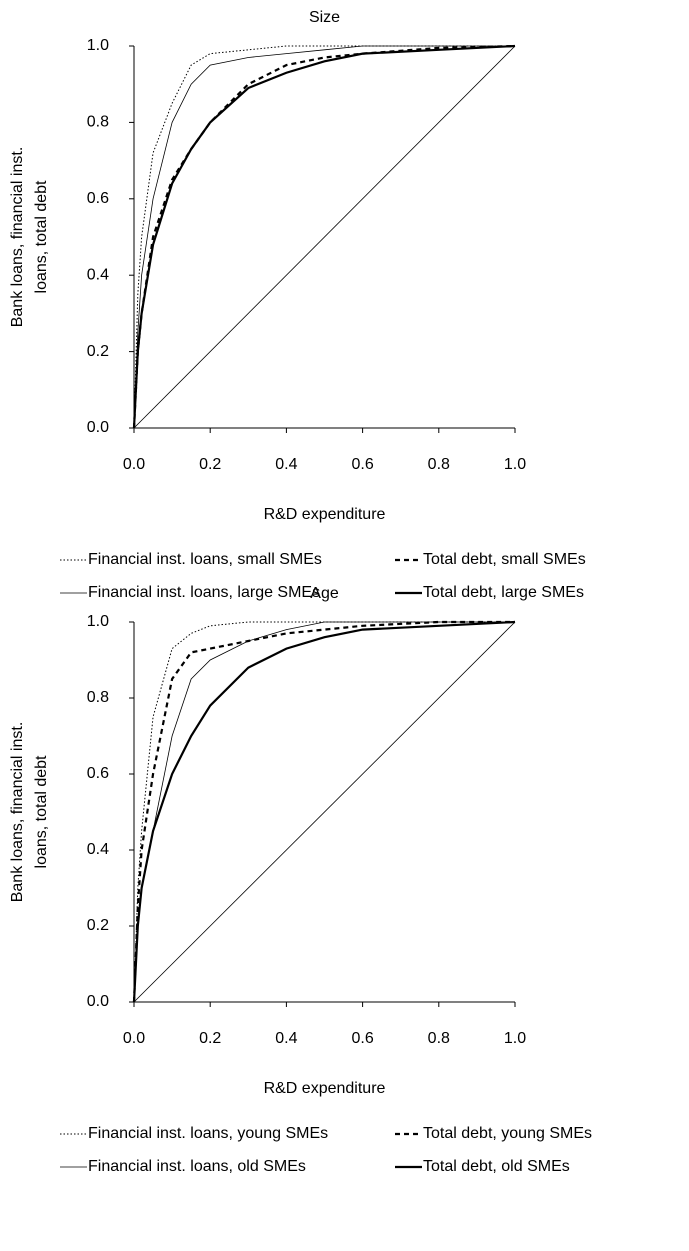 The image size is (689, 1251). Describe the element at coordinates (205, 559) in the screenshot. I see `legend-label: Financial inst. loans, small SMEs` at that location.